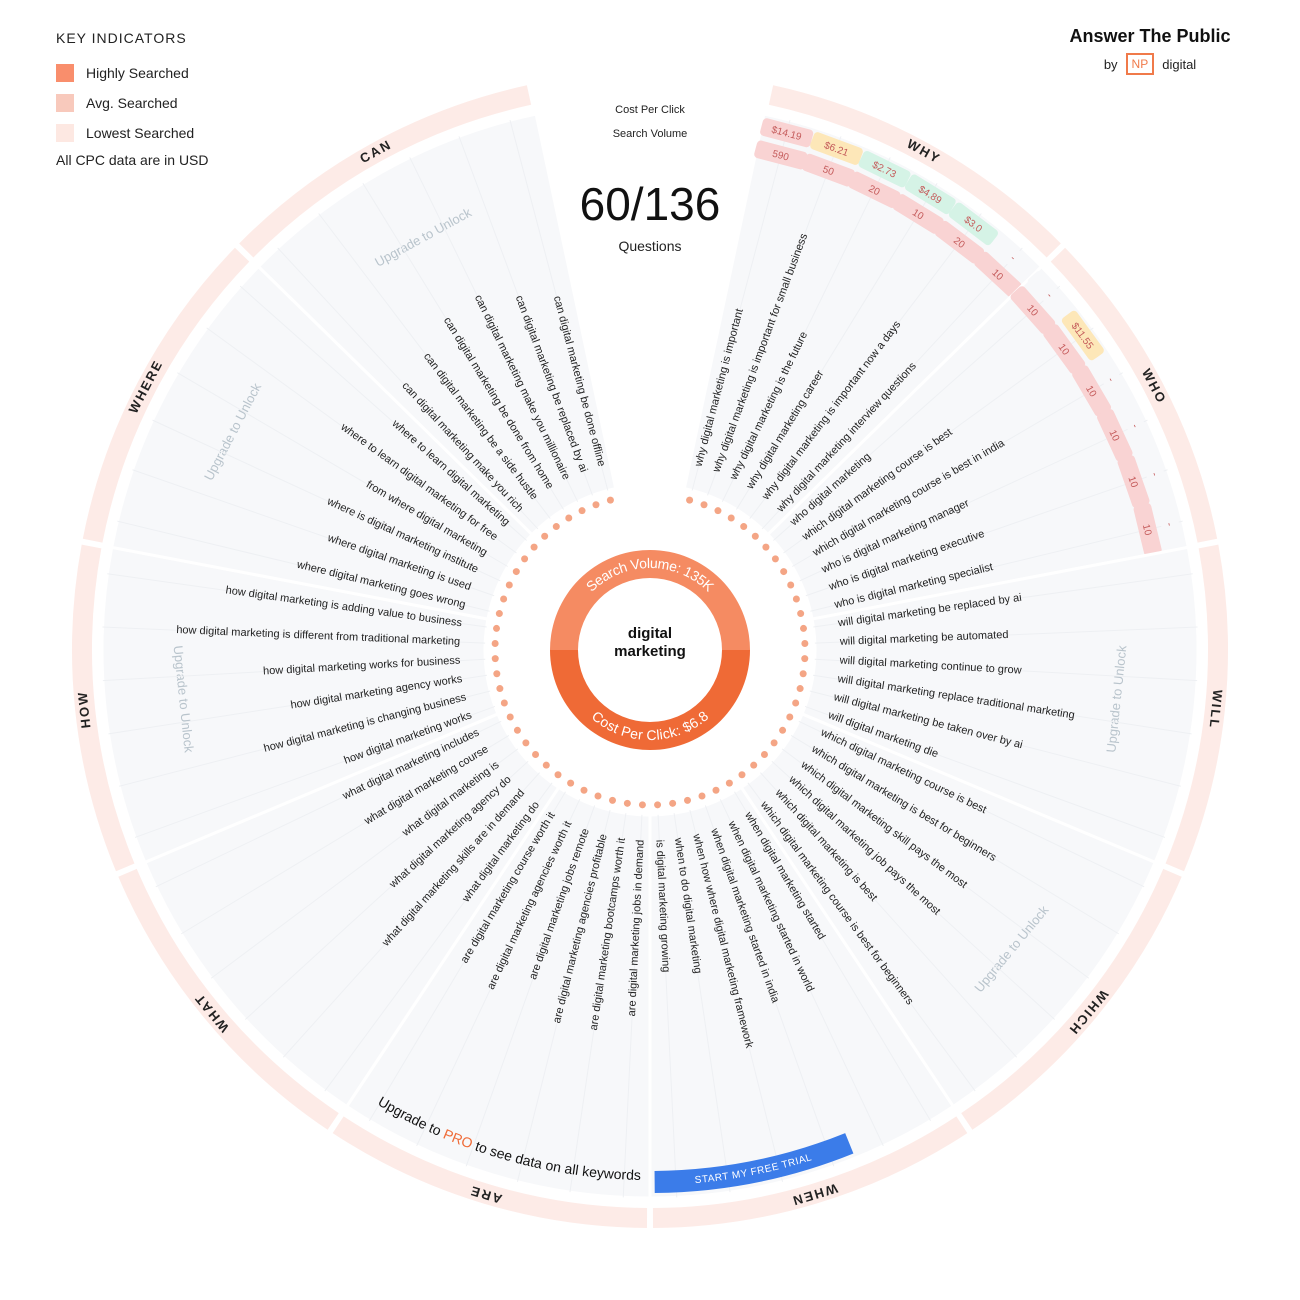 The width and height of the screenshot is (1300, 1300). What do you see at coordinates (650, 134) in the screenshot?
I see `volume-label: Search Volume` at bounding box center [650, 134].